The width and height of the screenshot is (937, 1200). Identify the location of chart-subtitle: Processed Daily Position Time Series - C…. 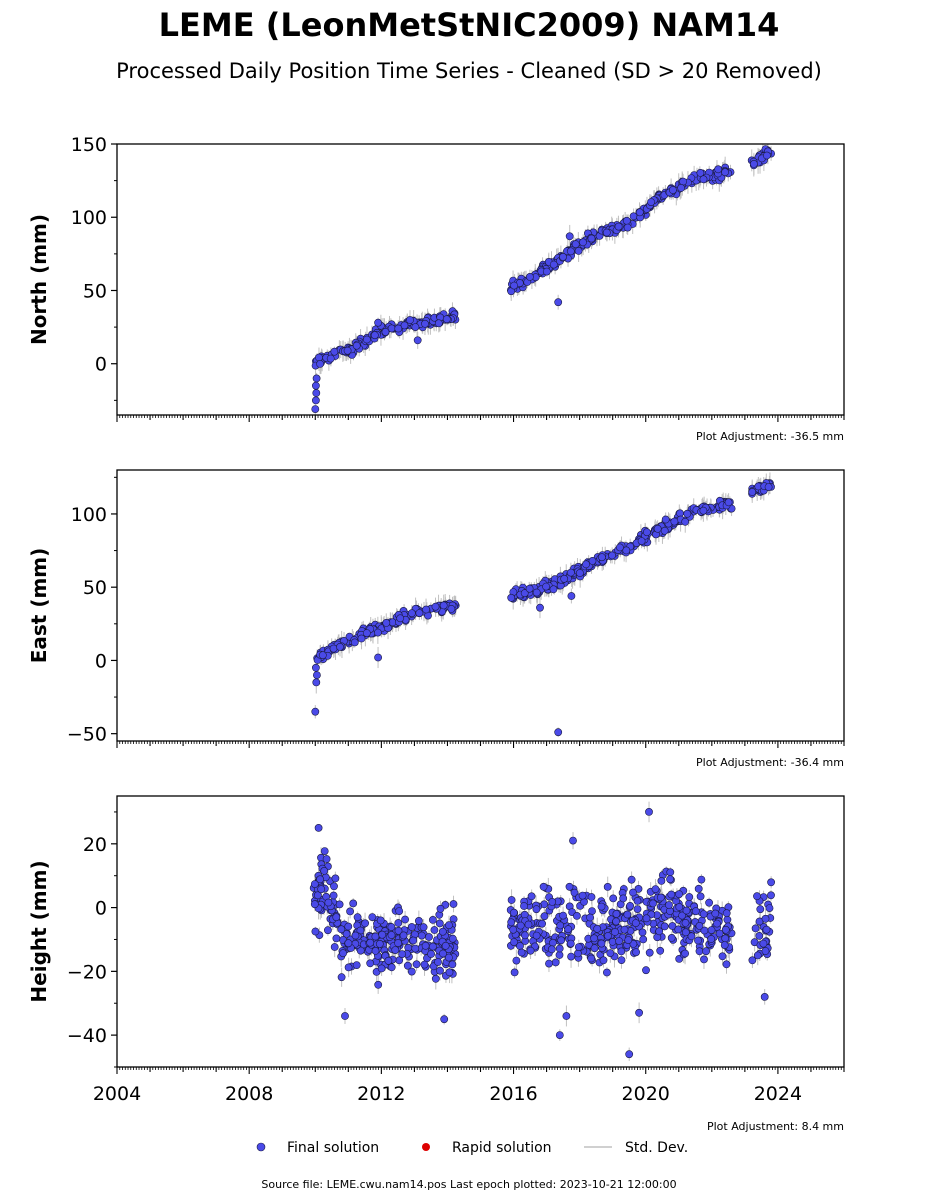
(469, 71).